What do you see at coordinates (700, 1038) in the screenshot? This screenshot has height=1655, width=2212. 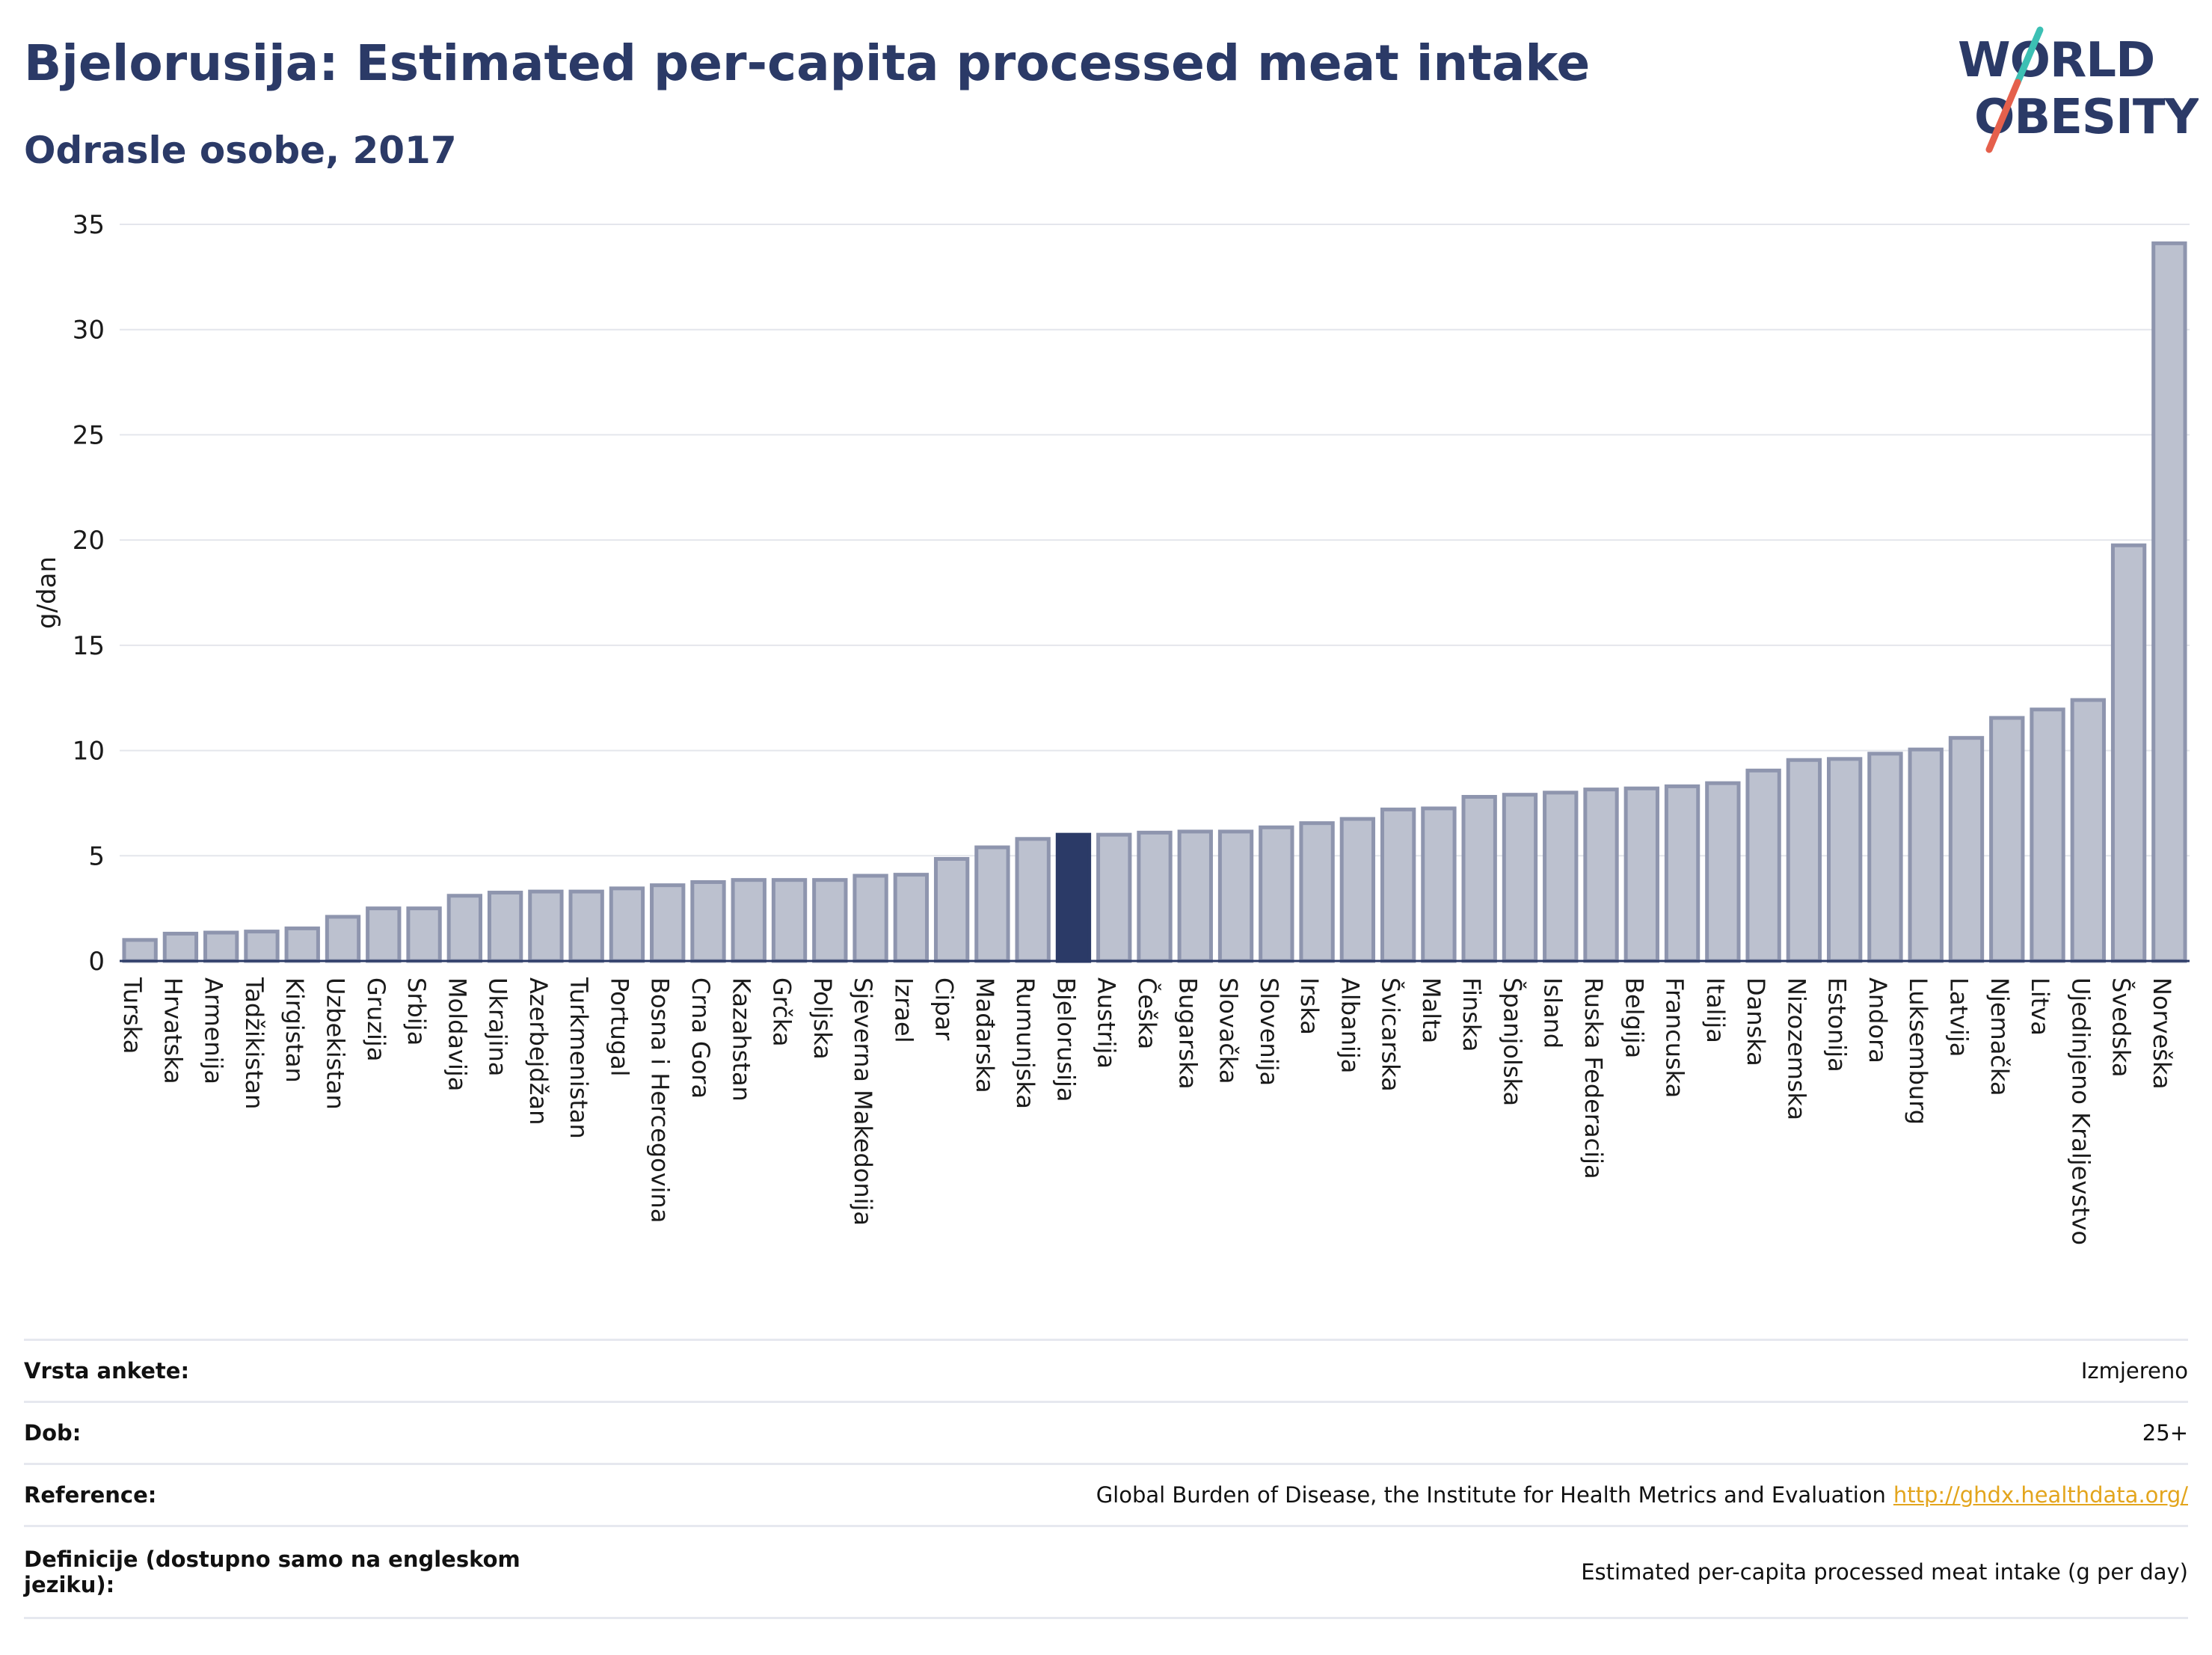 I see `x-tick-label: Crna Gora` at bounding box center [700, 1038].